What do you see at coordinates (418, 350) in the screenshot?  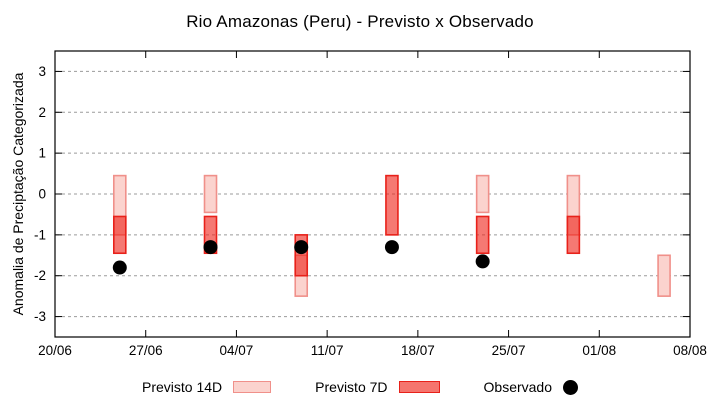 I see `x-tick-label: 18/07` at bounding box center [418, 350].